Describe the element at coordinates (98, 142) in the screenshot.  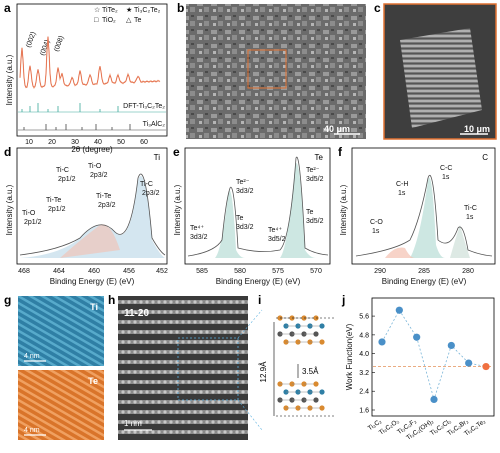
I see `xtick-label: 40` at that location.